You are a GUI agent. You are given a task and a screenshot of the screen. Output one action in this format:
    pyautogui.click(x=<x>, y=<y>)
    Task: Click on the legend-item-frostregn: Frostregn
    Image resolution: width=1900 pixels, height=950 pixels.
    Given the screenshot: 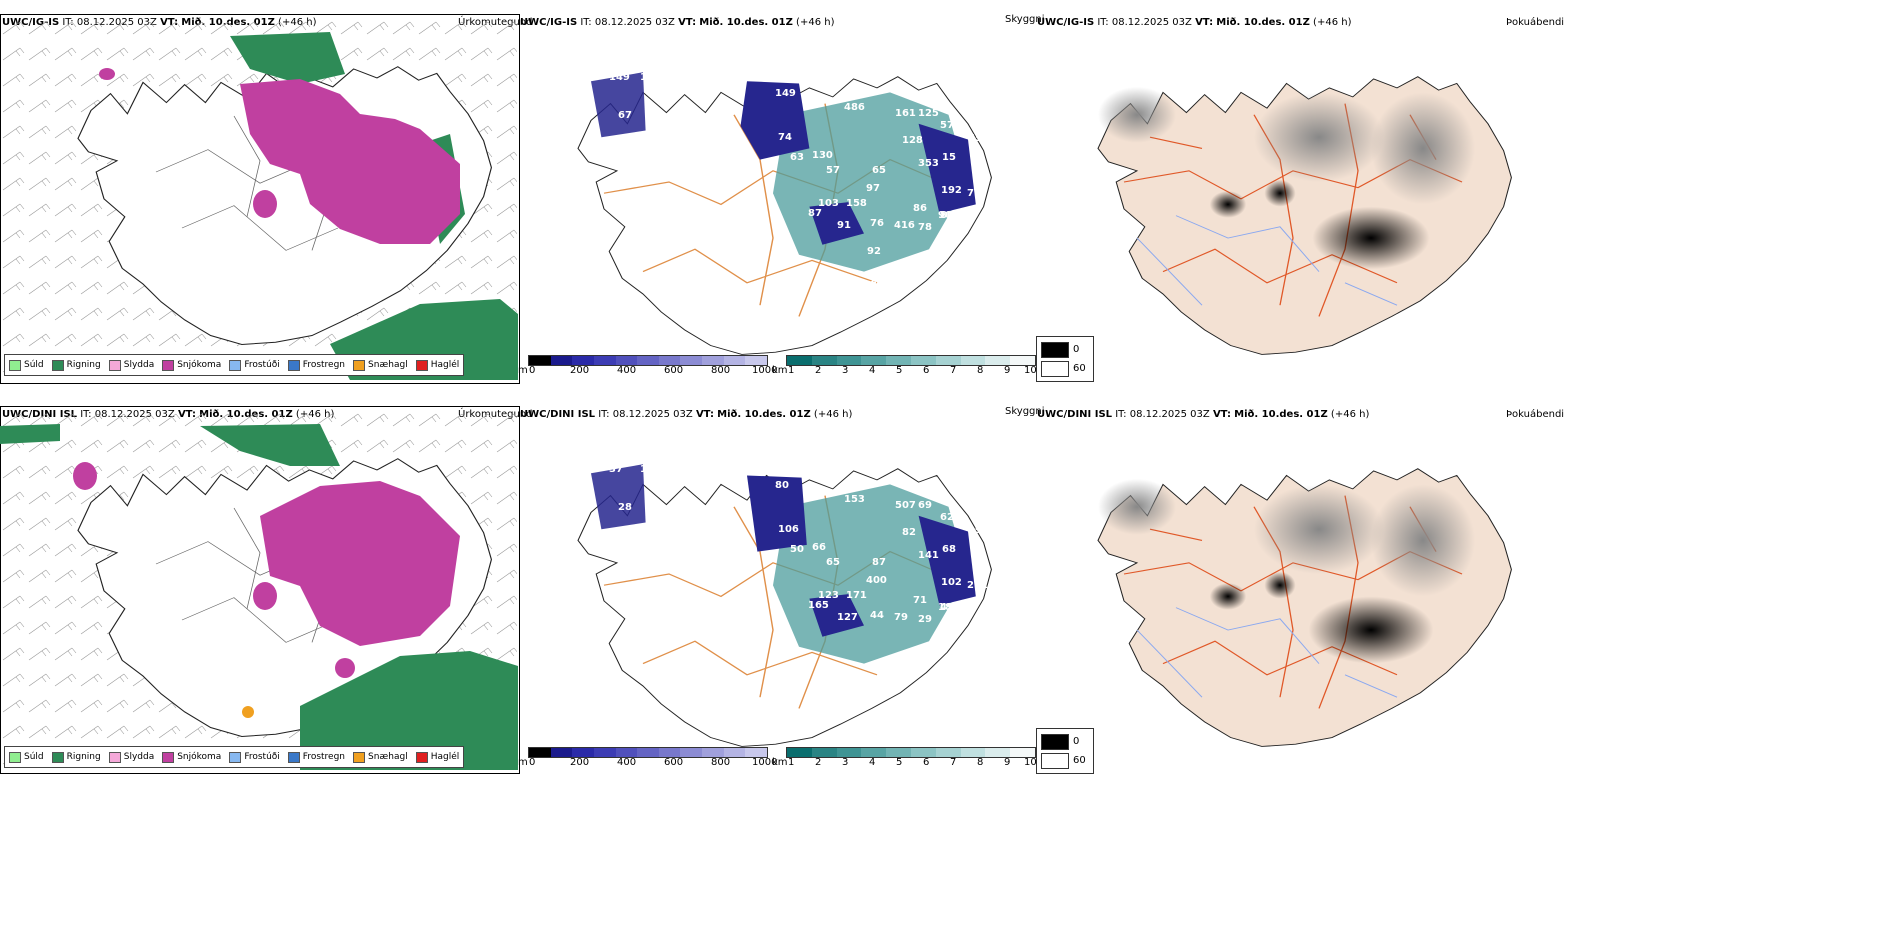 What is the action you would take?
    pyautogui.click(x=316, y=365)
    